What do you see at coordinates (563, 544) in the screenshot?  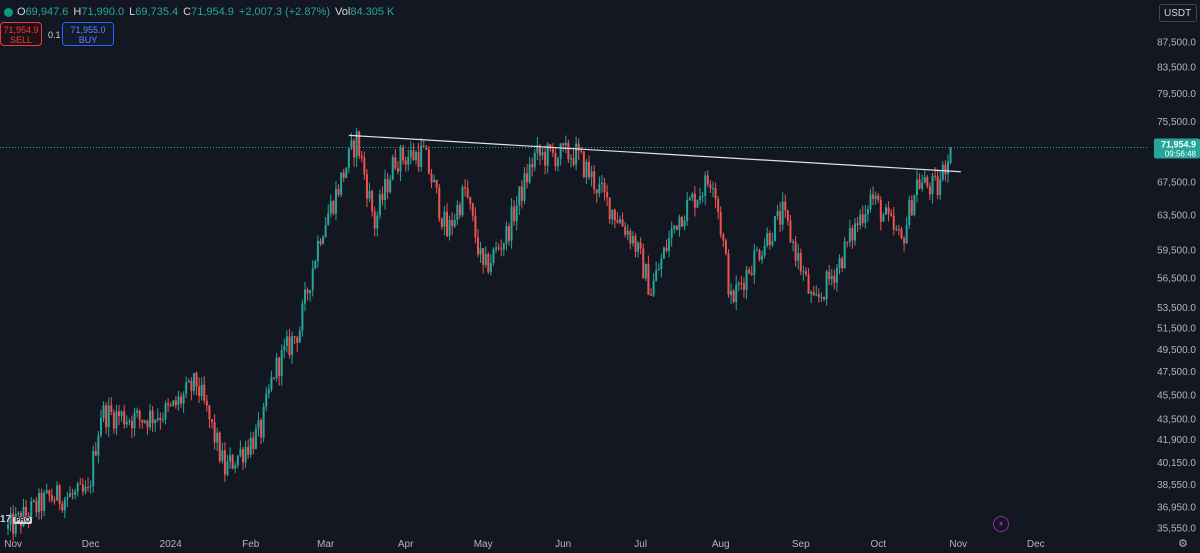 I see `x-tick-label: Jun` at bounding box center [563, 544].